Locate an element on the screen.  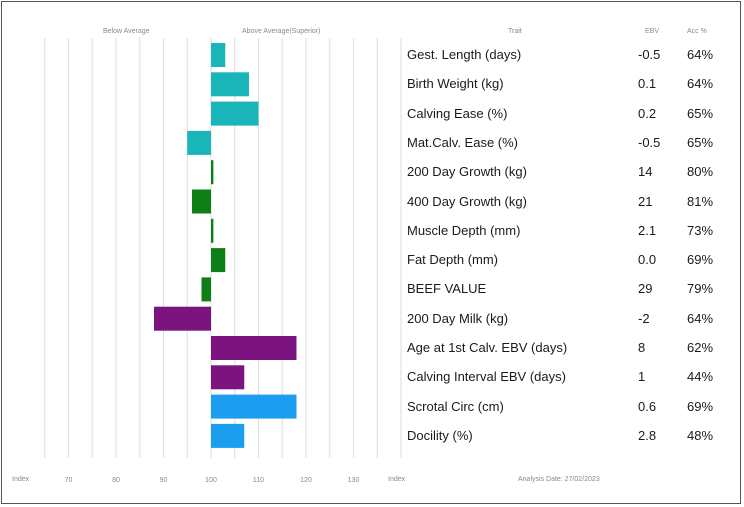
trait-acc-value: 80% is located at coordinates (700, 172).